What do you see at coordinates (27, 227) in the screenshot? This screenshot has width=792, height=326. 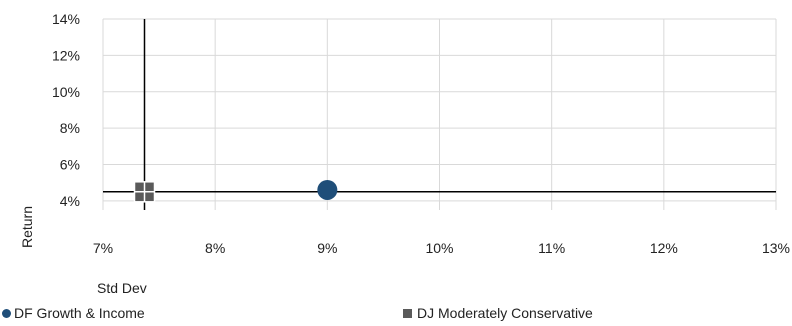 I see `y-axis-title: Return` at bounding box center [27, 227].